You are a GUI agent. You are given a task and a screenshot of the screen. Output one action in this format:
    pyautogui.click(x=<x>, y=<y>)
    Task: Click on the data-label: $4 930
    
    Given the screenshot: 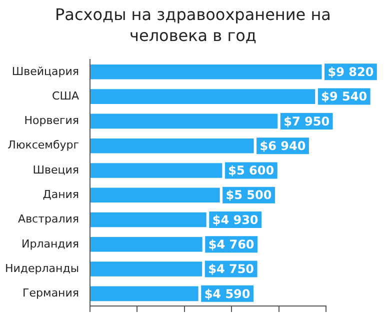 What is the action you would take?
    pyautogui.click(x=235, y=219)
    